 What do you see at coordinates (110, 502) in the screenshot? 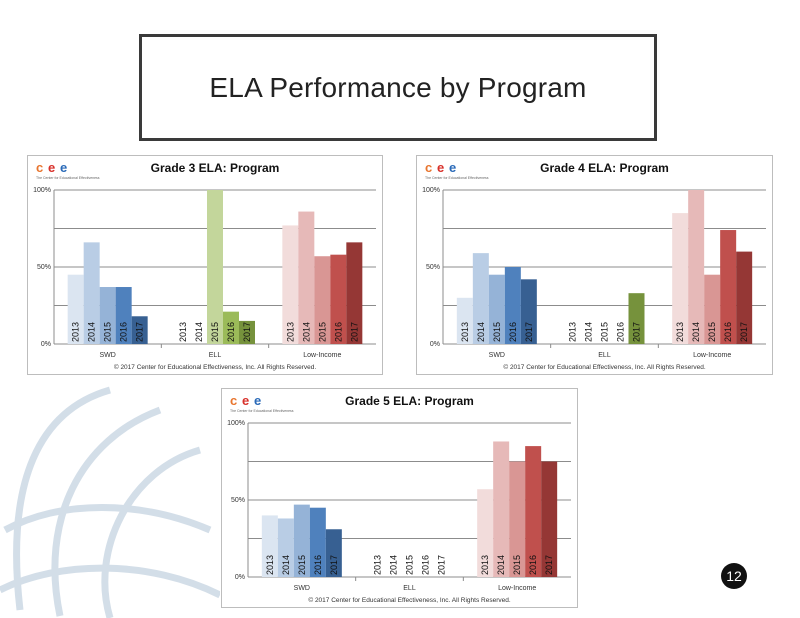
I see `globe-watermark` at bounding box center [110, 502].